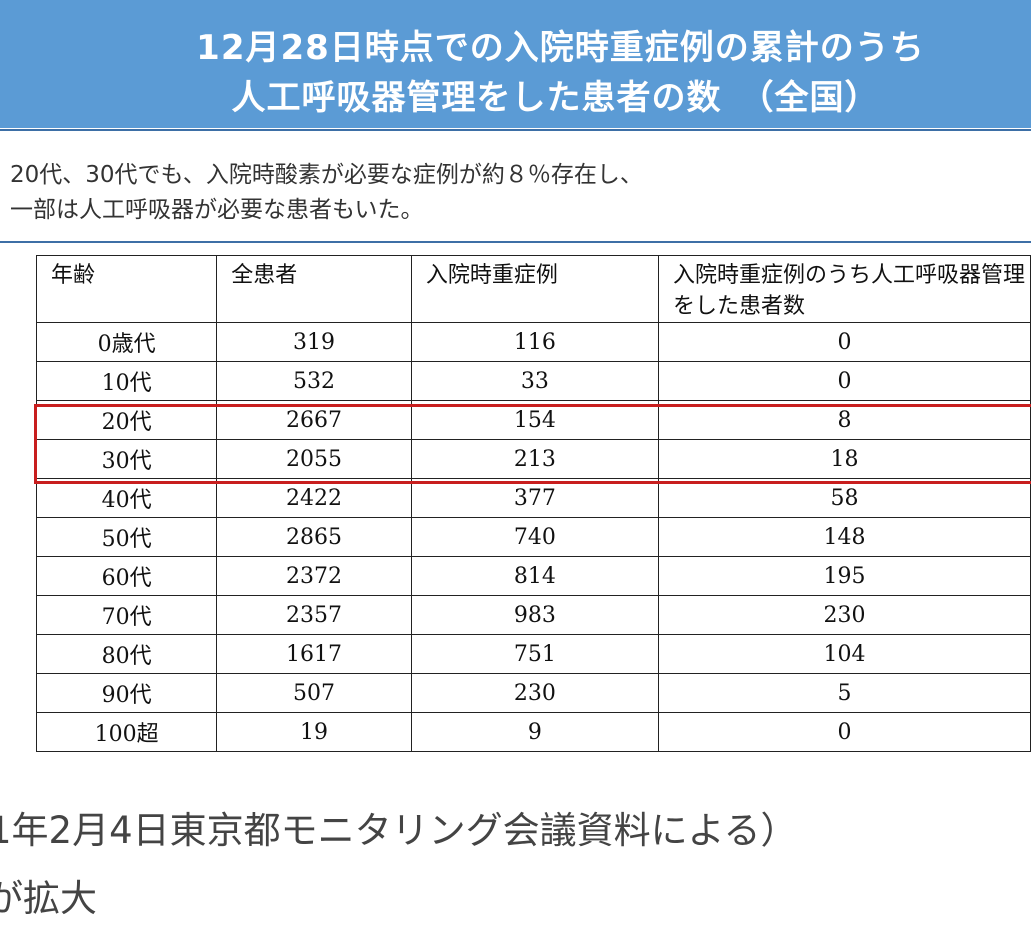 The width and height of the screenshot is (1031, 944). I want to click on footer-line-2: が拡大, so click(48, 898).